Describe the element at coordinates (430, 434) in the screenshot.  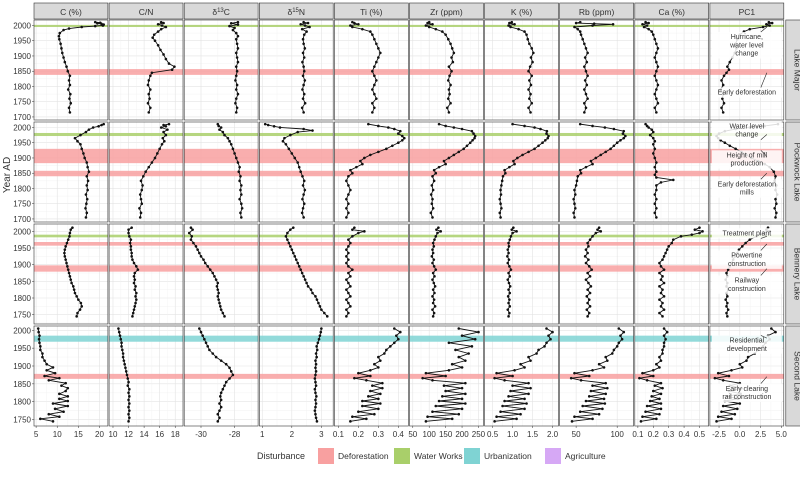
I see `x-tick-label: 100` at that location.